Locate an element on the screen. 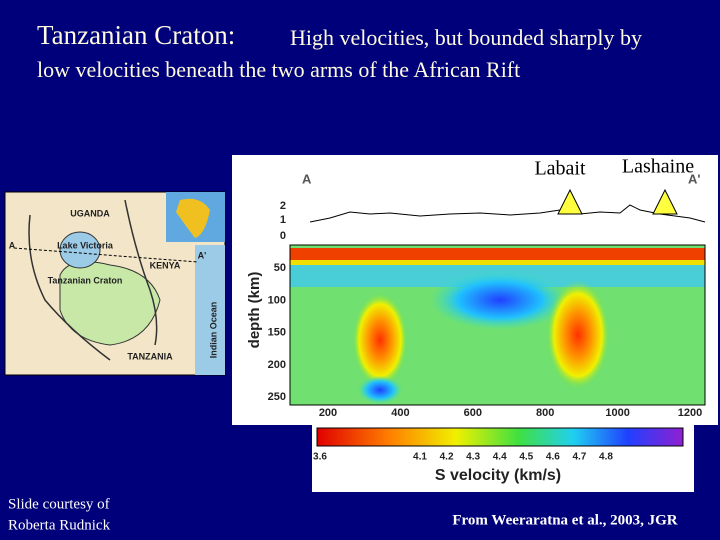  profile-line is located at coordinates (106, 255).